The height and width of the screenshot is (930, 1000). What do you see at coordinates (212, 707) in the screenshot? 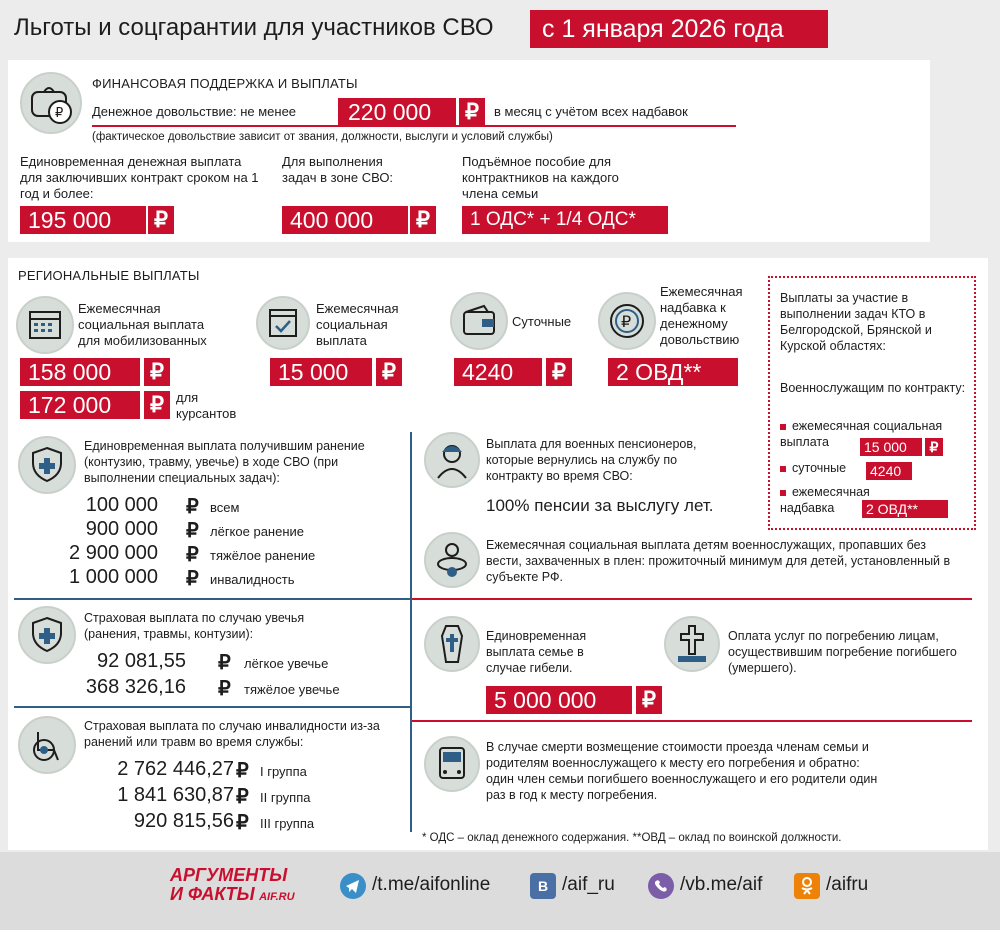
I see `row-divider` at bounding box center [212, 707].